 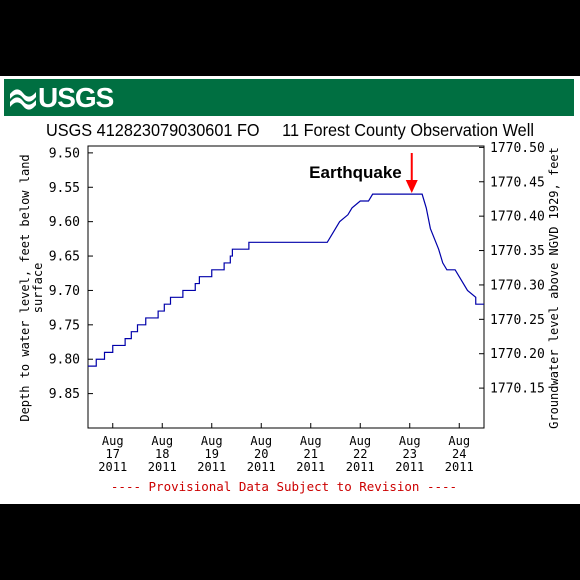 What do you see at coordinates (64, 360) in the screenshot?
I see `left-tick-label: 9.80` at bounding box center [64, 360].